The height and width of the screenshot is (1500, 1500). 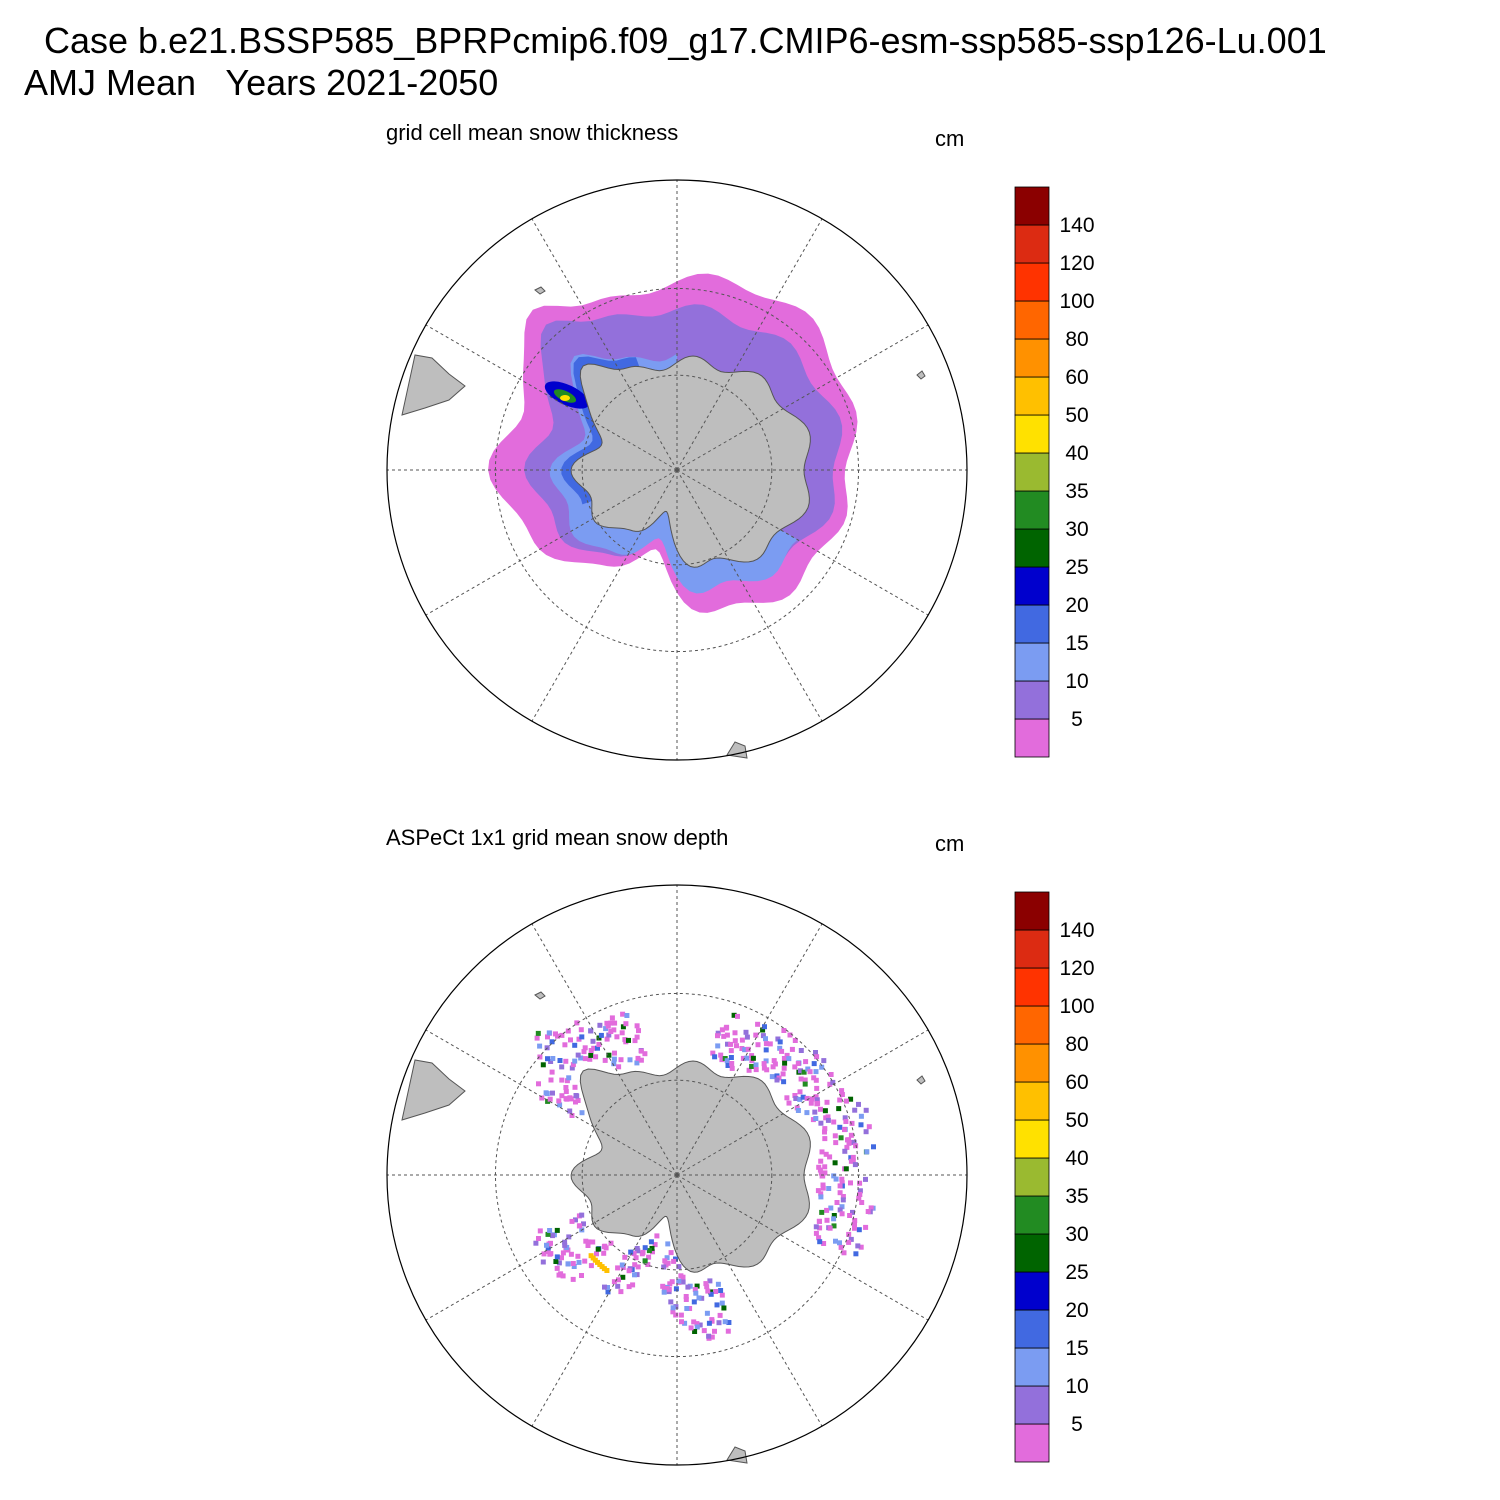 What do you see at coordinates (950, 138) in the screenshot?
I see `panel1-units: cm` at bounding box center [950, 138].